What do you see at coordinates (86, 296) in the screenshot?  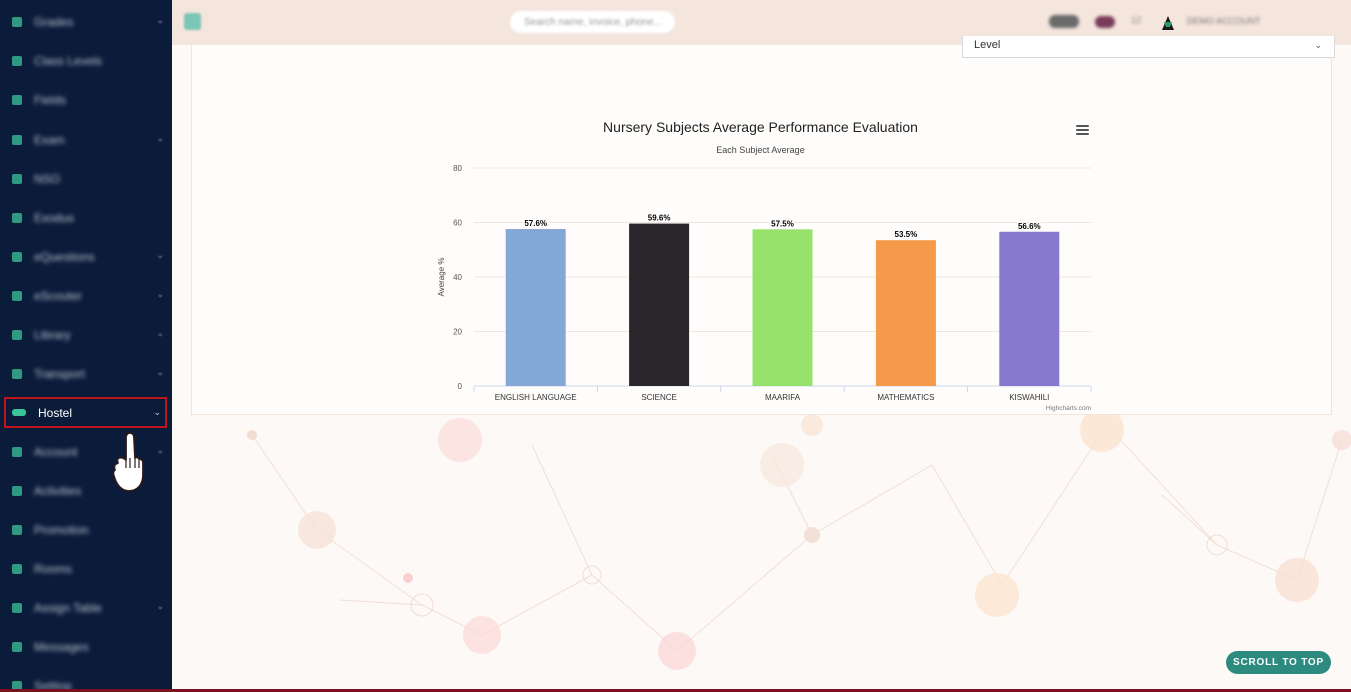 I see `sidebar-item-escouter: eScouter ⌄` at bounding box center [86, 296].